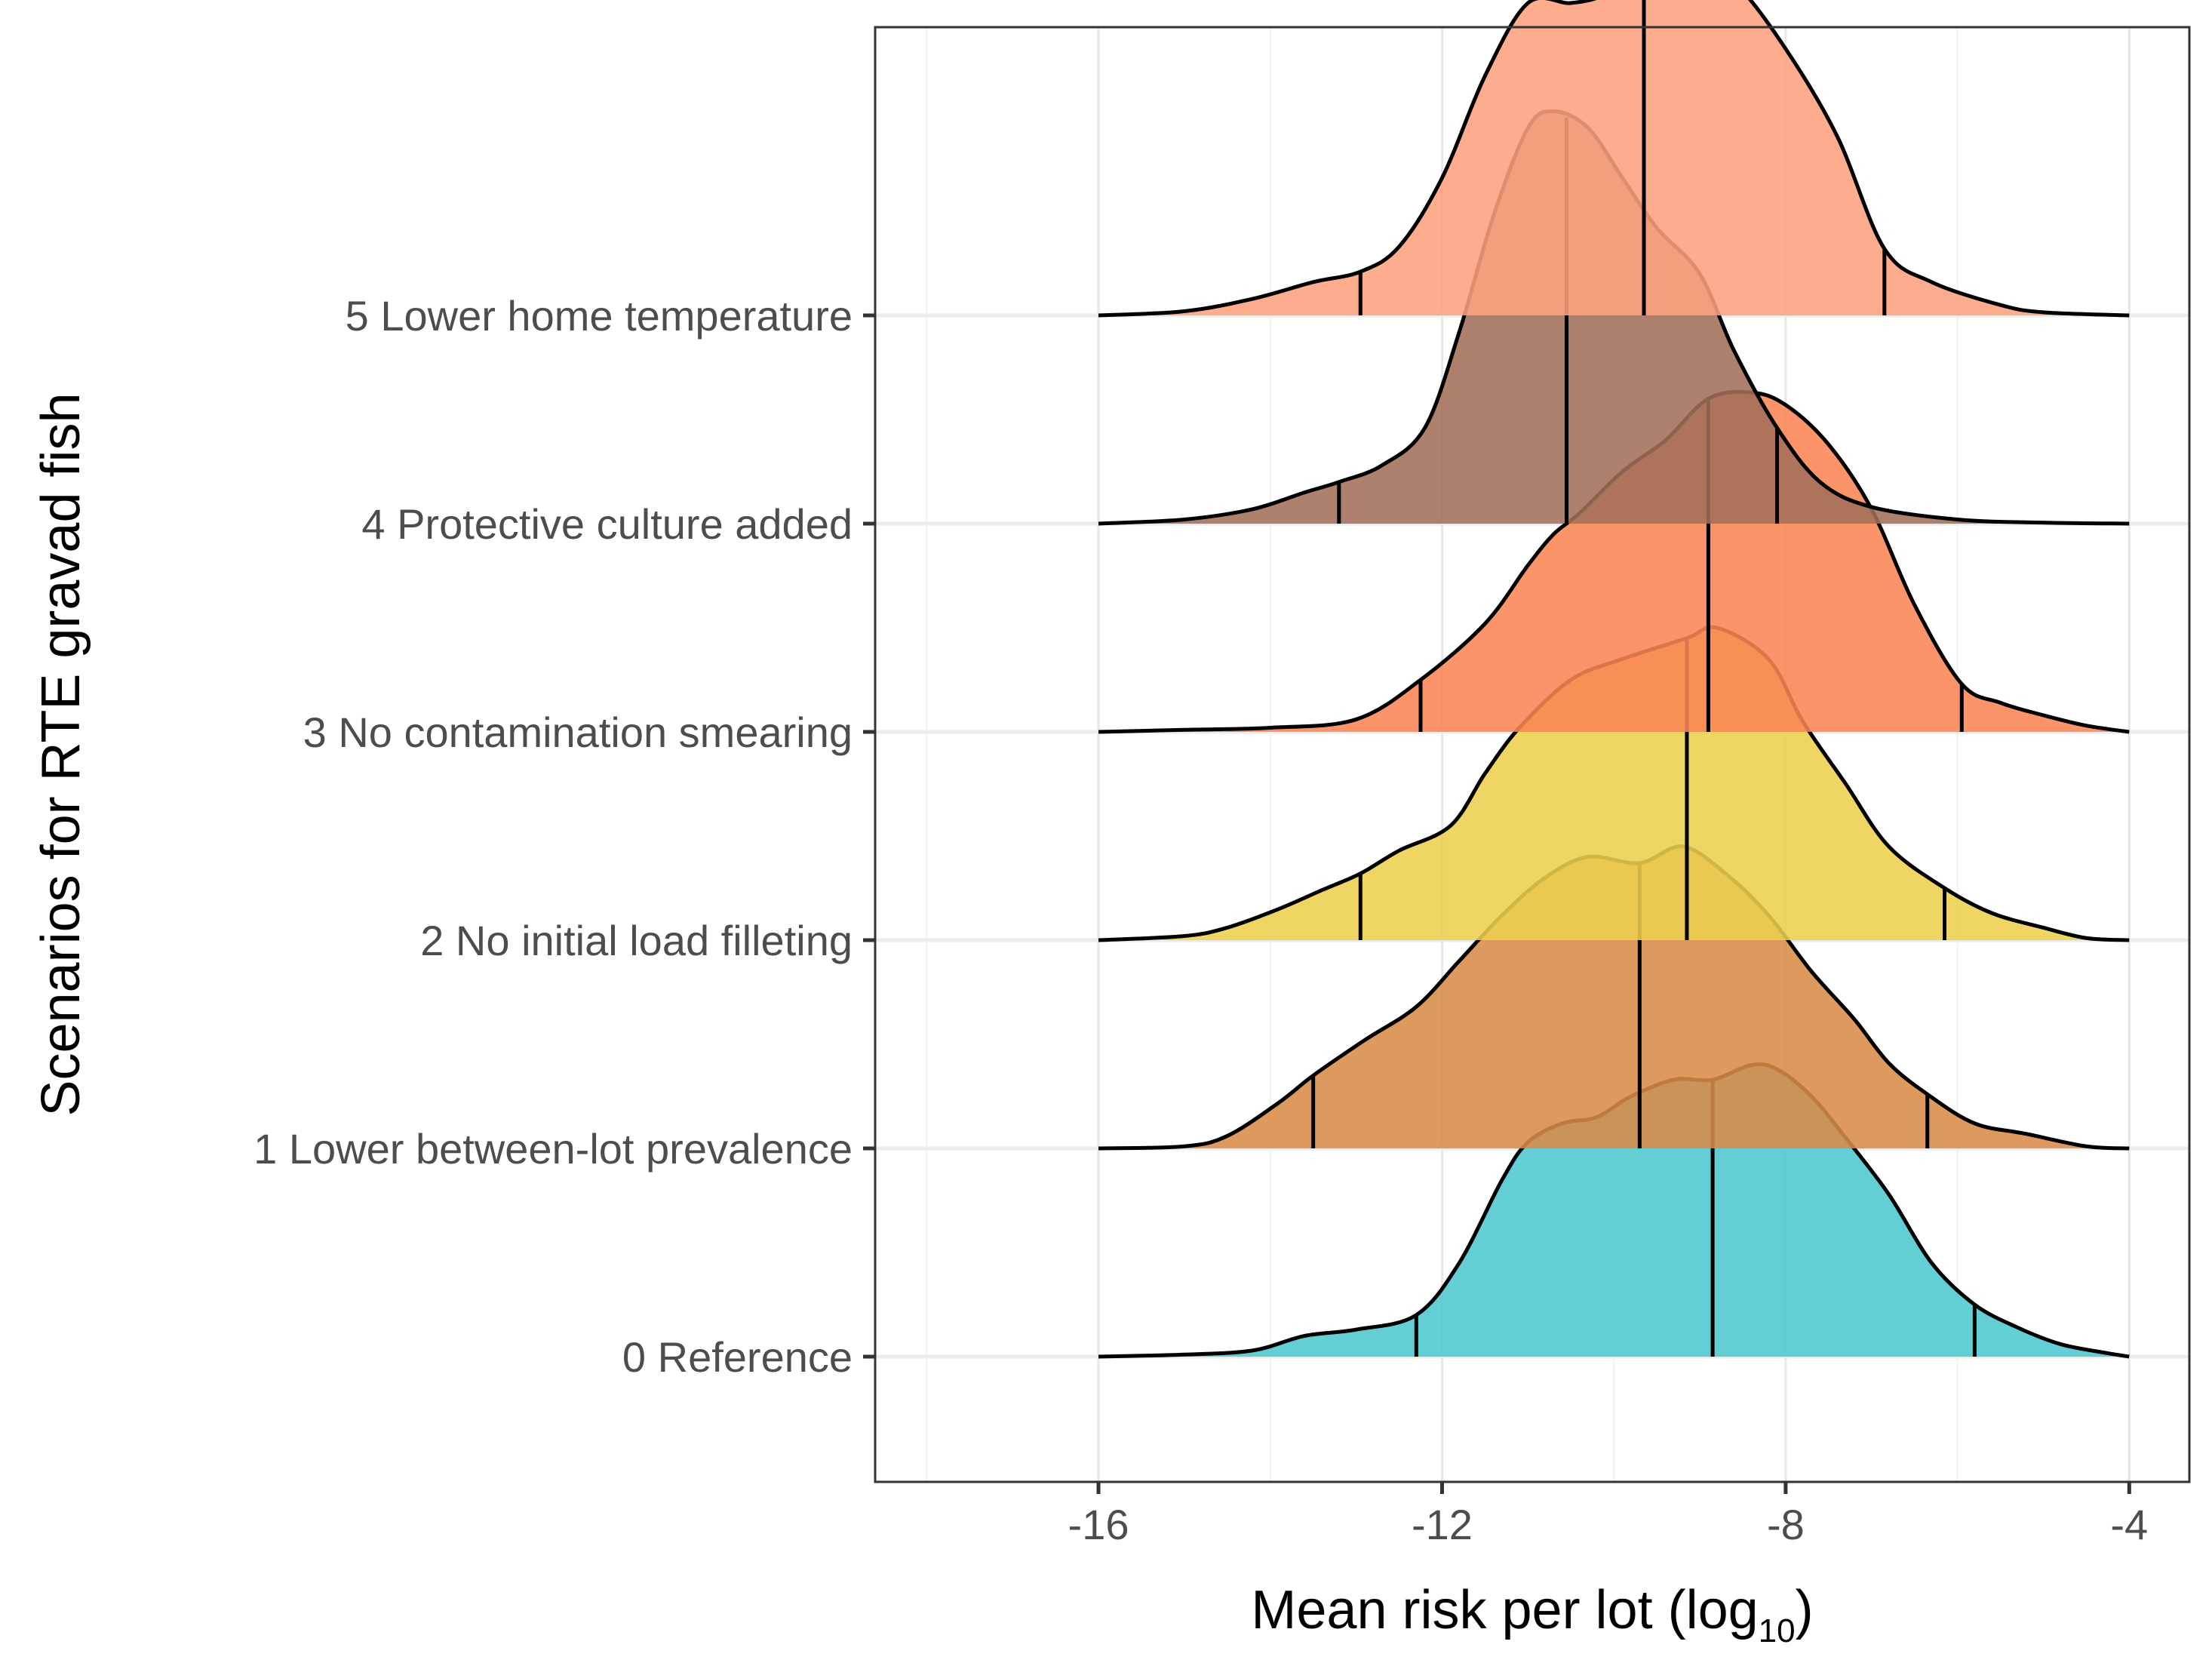 The width and height of the screenshot is (2212, 1666). Describe the element at coordinates (1608, 1515) in the screenshot. I see `x-axis: -16 -12 -8 -4` at that location.